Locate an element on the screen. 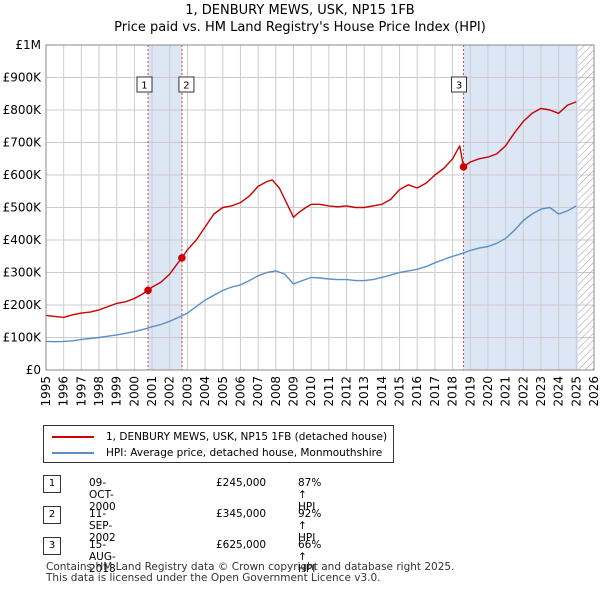 This screenshot has height=590, width=600. x-tick-label: 2021 is located at coordinates (506, 391).